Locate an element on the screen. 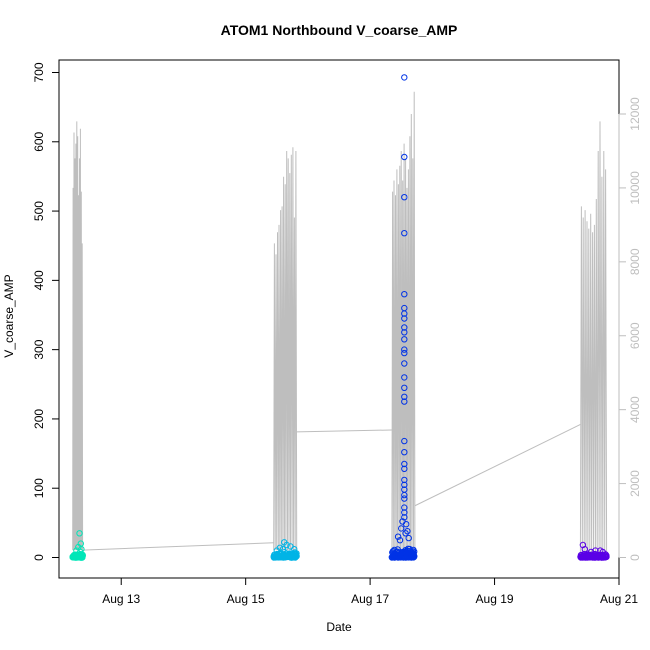 The image size is (650, 650). y2-tick-label: 2000 is located at coordinates (635, 483).